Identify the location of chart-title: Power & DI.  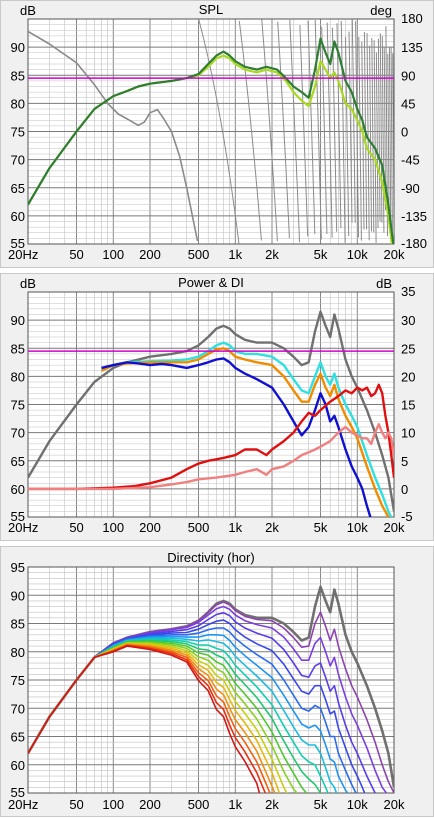
(211, 282).